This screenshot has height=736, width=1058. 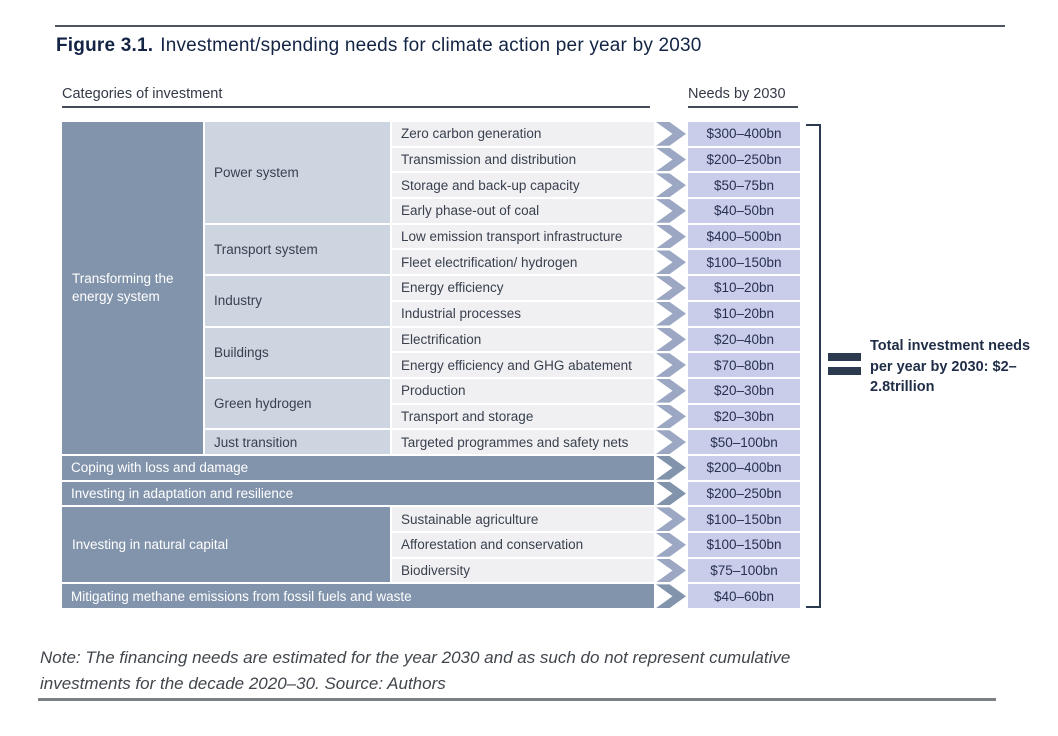 I want to click on category-coping-with-loss-and-damage: Coping with loss and damage, so click(x=358, y=467).